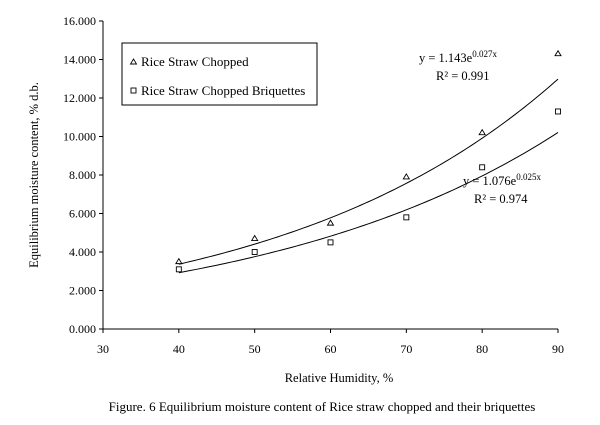 The width and height of the screenshot is (600, 425). What do you see at coordinates (133, 61) in the screenshot?
I see `legend-marker-triangle` at bounding box center [133, 61].